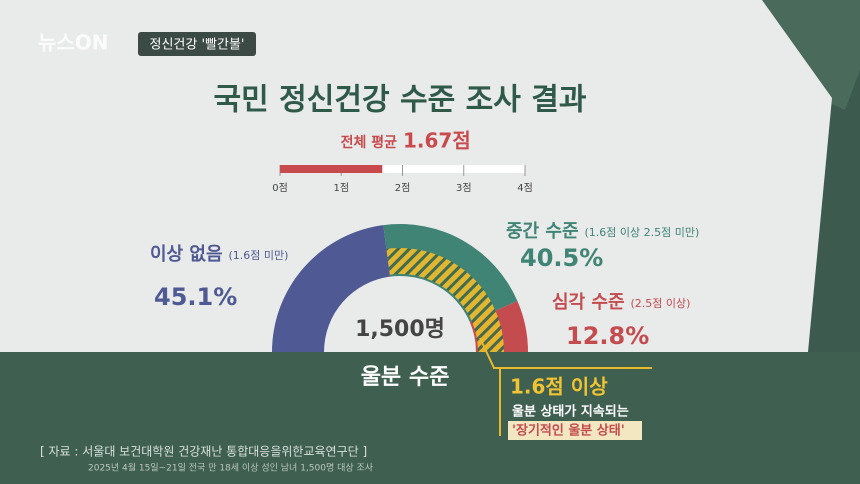  What do you see at coordinates (561, 258) in the screenshot?
I see `value-label: 40.5%` at bounding box center [561, 258].